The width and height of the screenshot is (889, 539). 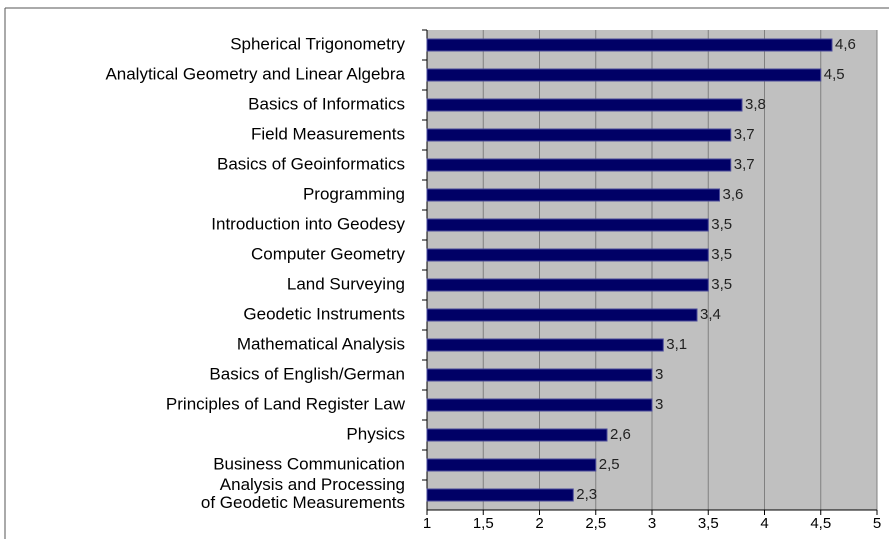 I want to click on y-tick-label: Physics, so click(x=375, y=433).